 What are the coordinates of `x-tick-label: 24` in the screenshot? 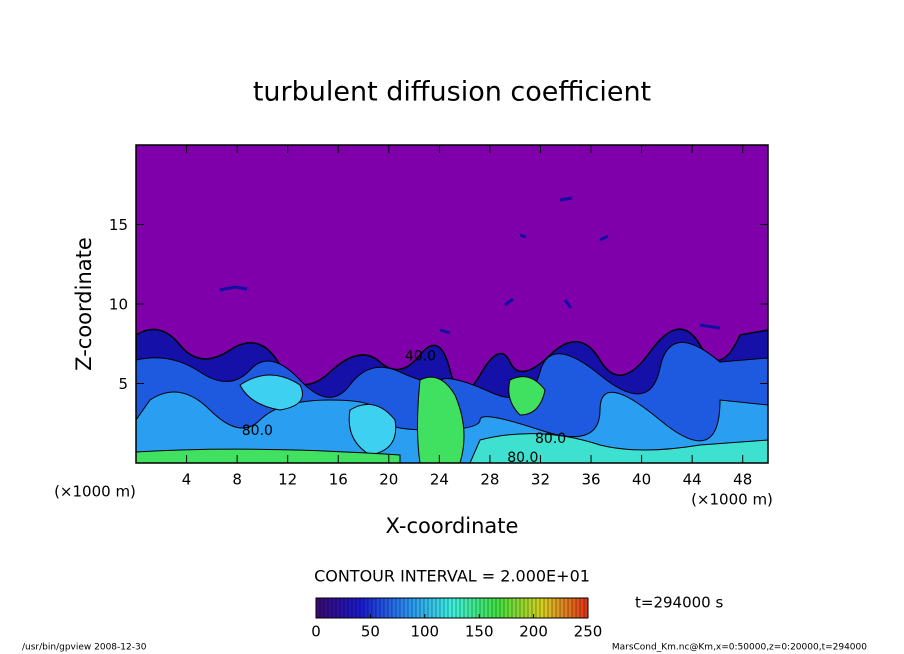 It's located at (439, 480).